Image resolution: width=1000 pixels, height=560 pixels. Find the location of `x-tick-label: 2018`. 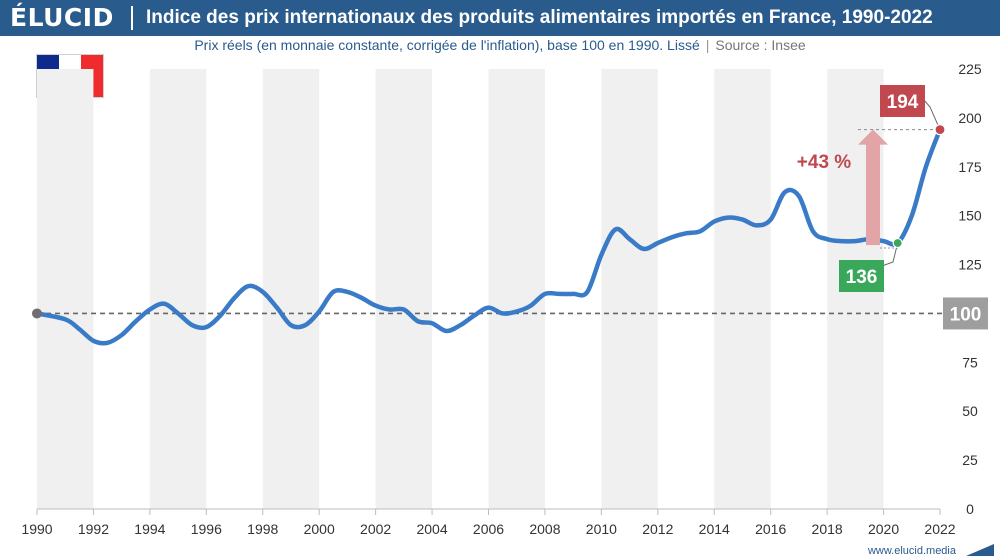

x-tick-label: 2018 is located at coordinates (827, 529).